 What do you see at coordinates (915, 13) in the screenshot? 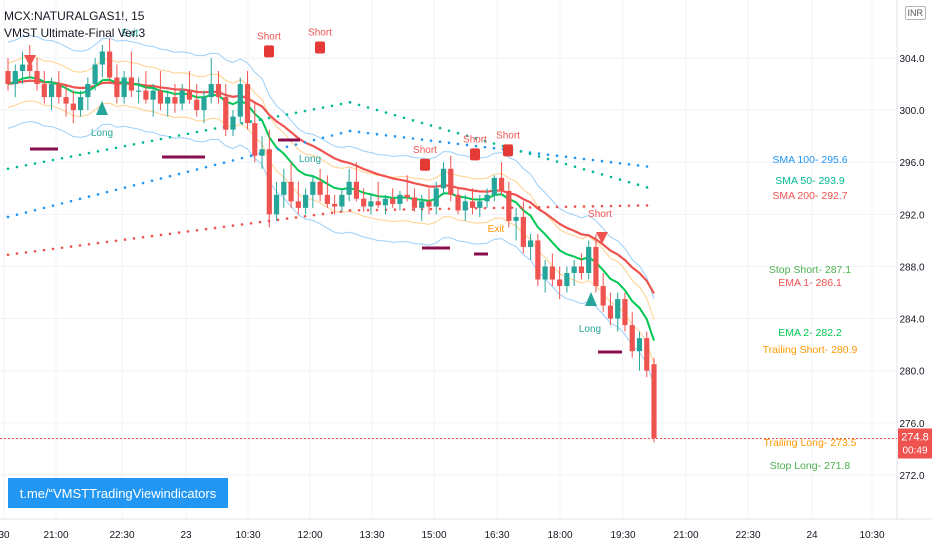
I see `currency-label: INR` at bounding box center [915, 13].